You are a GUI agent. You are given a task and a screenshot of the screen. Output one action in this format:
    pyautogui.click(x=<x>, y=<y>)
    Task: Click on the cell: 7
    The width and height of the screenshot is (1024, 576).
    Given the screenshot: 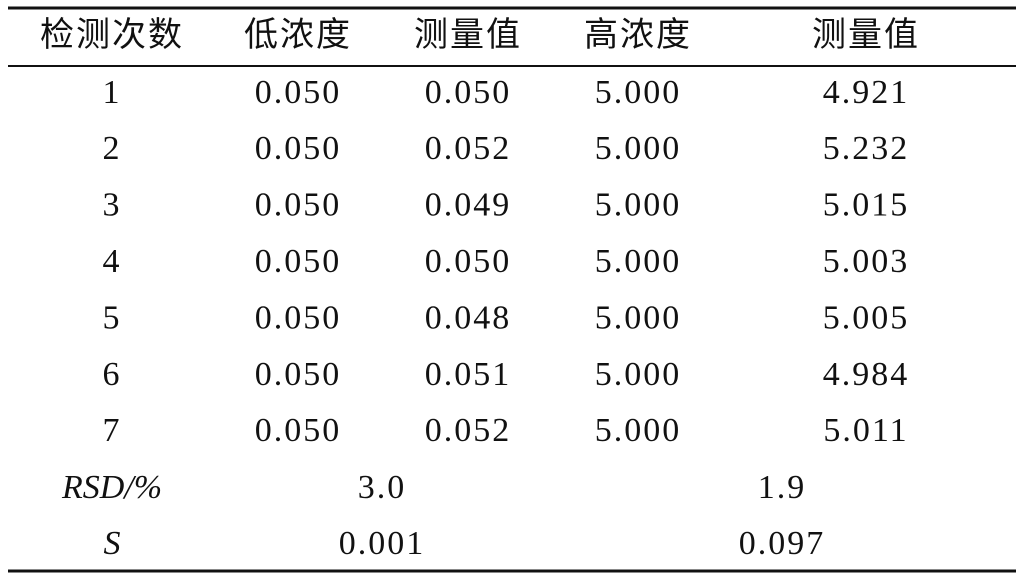 What is the action you would take?
    pyautogui.click(x=112, y=430)
    